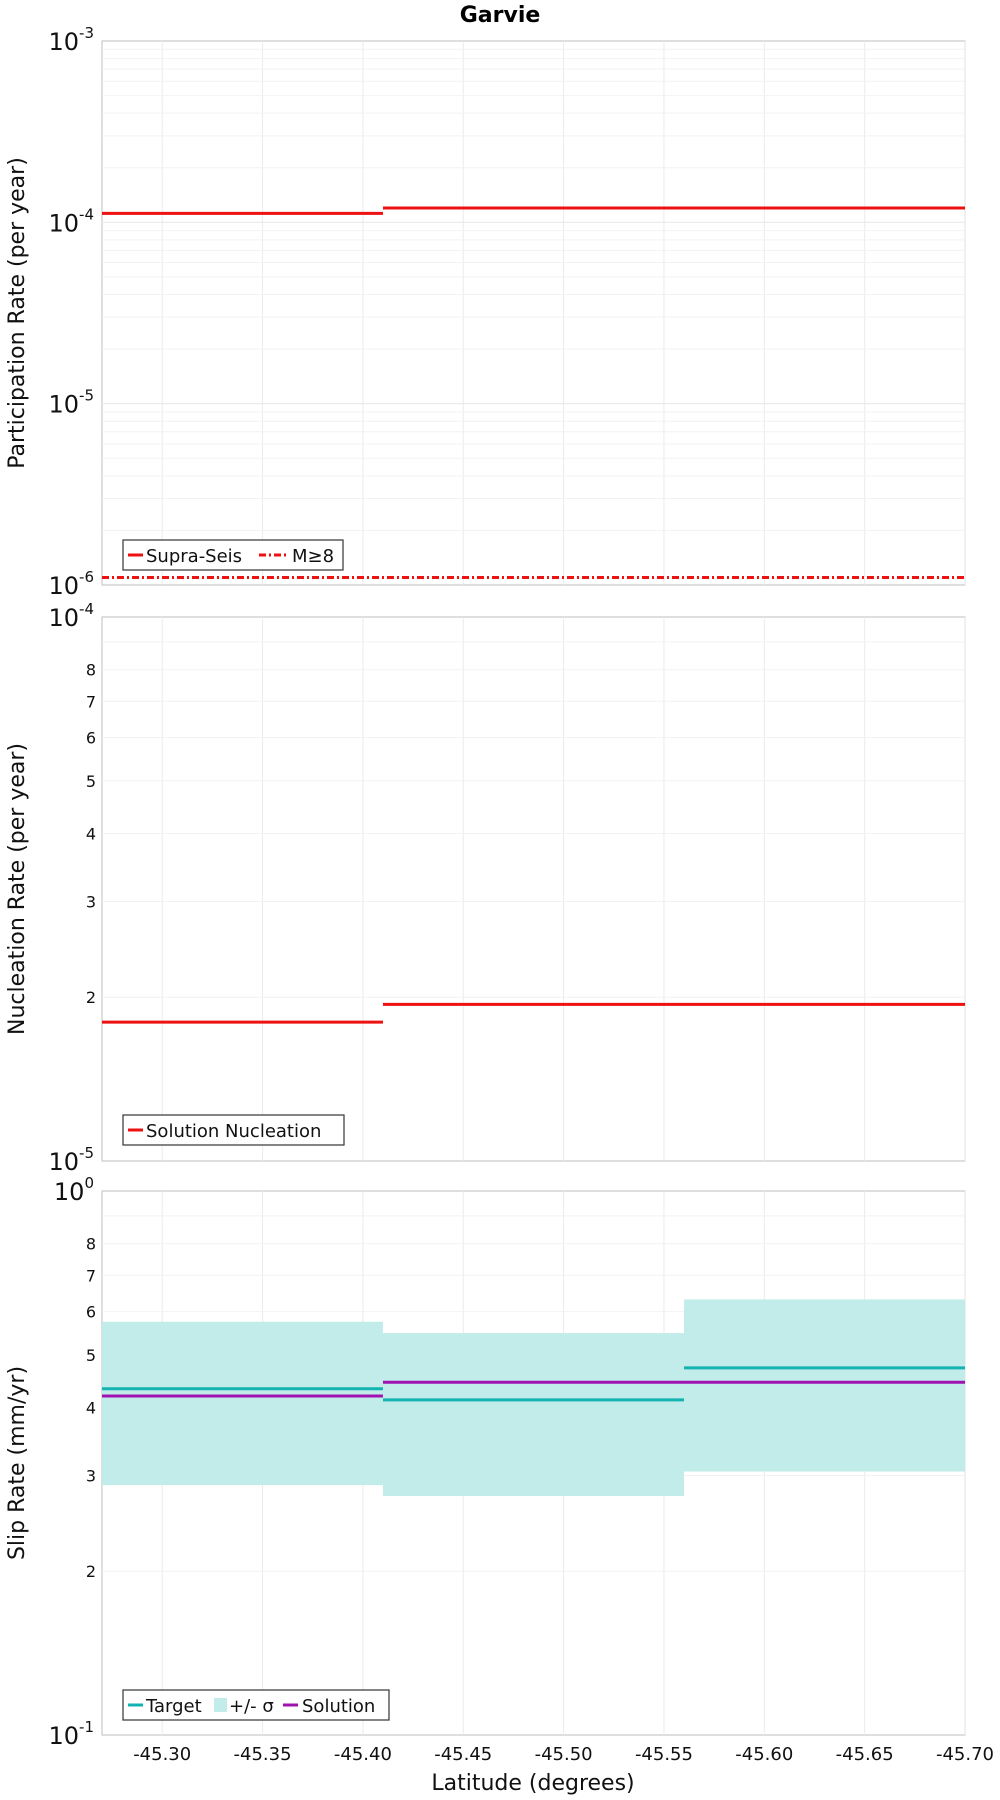 The width and height of the screenshot is (1000, 1800). I want to click on slip-rate-legend: Target +/- σ Solution, so click(256, 1705).